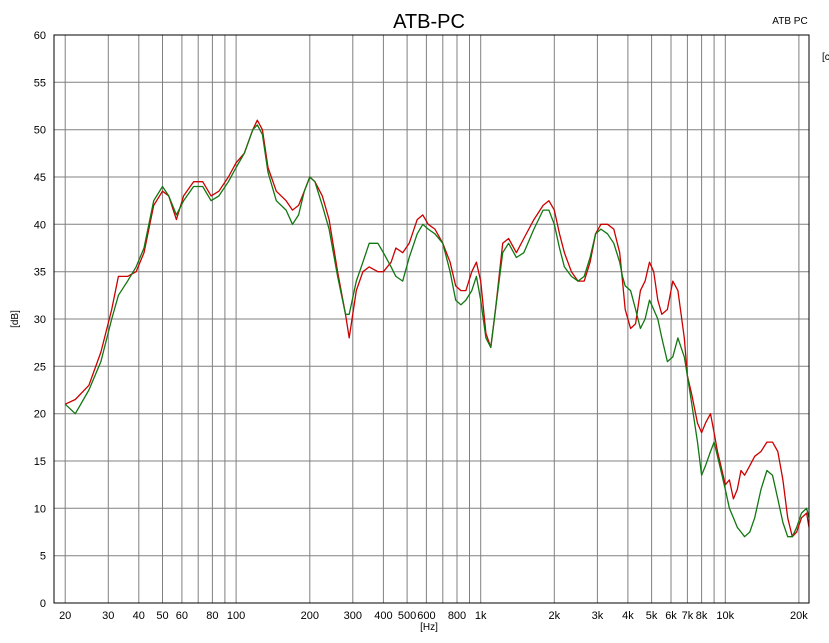 This screenshot has width=829, height=643. I want to click on x-tick-label: 8k, so click(702, 616).